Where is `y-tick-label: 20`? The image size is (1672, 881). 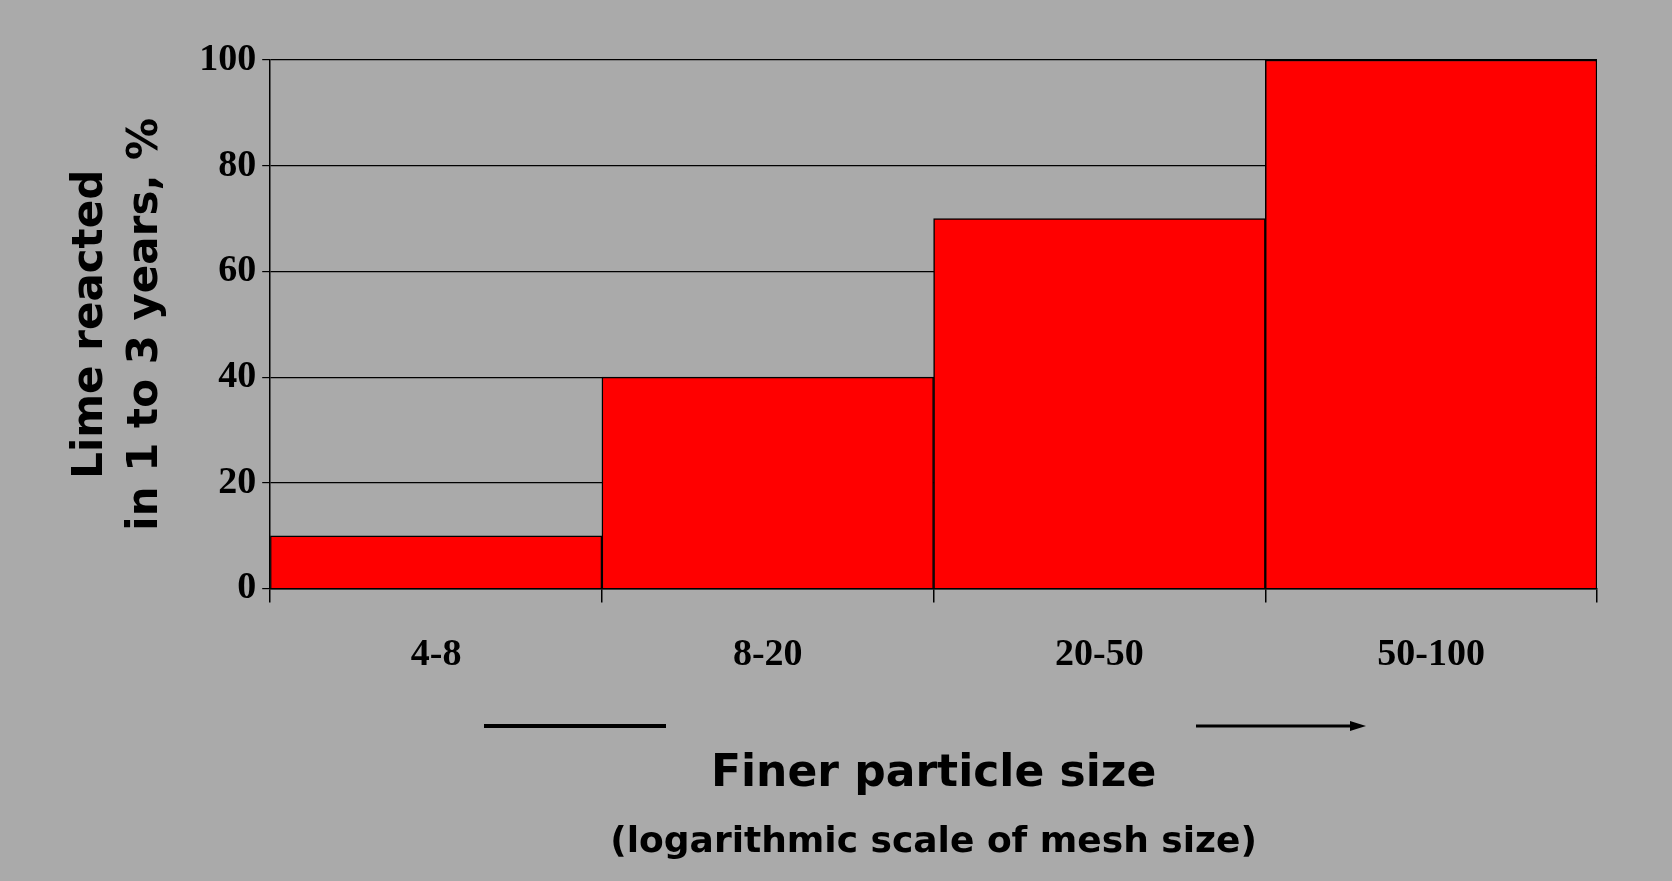
y-tick-label: 20 is located at coordinates (237, 479).